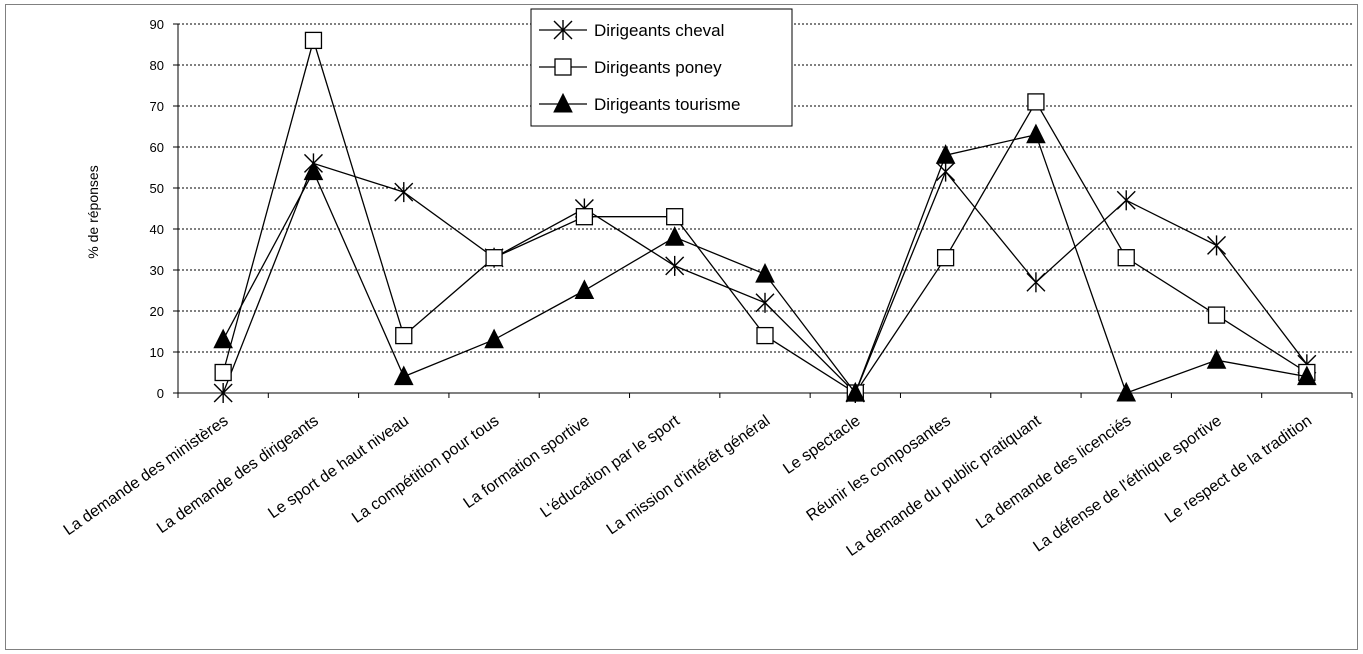 This screenshot has width=1363, height=654. Describe the element at coordinates (146, 475) in the screenshot. I see `x-category-label: La demande des ministères` at that location.